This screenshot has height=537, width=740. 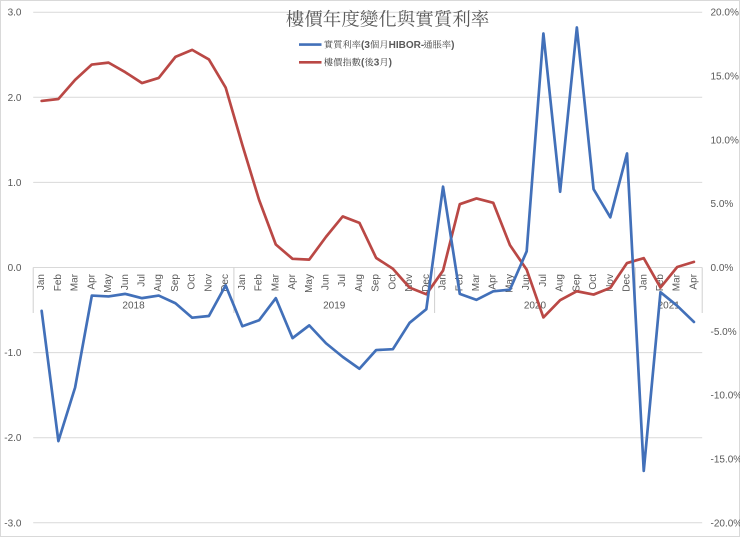 What do you see at coordinates (722, 204) in the screenshot?
I see `svg-text: 5.0%` at bounding box center [722, 204].